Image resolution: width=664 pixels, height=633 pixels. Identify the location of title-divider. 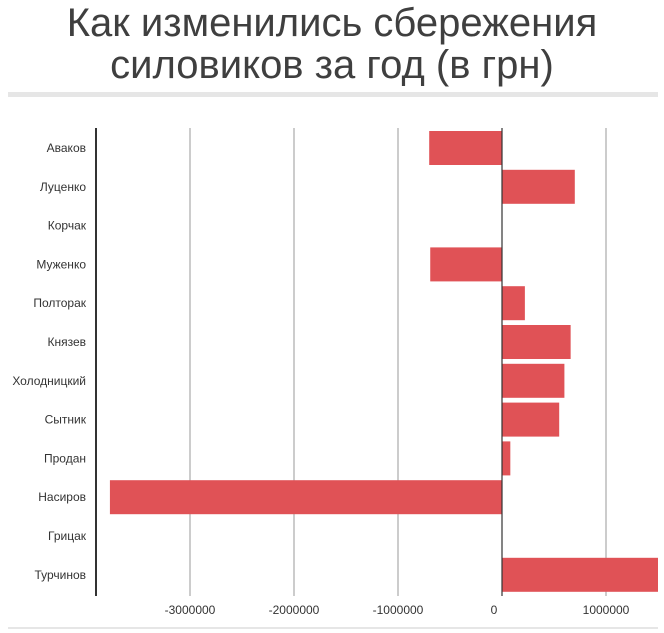
(333, 94).